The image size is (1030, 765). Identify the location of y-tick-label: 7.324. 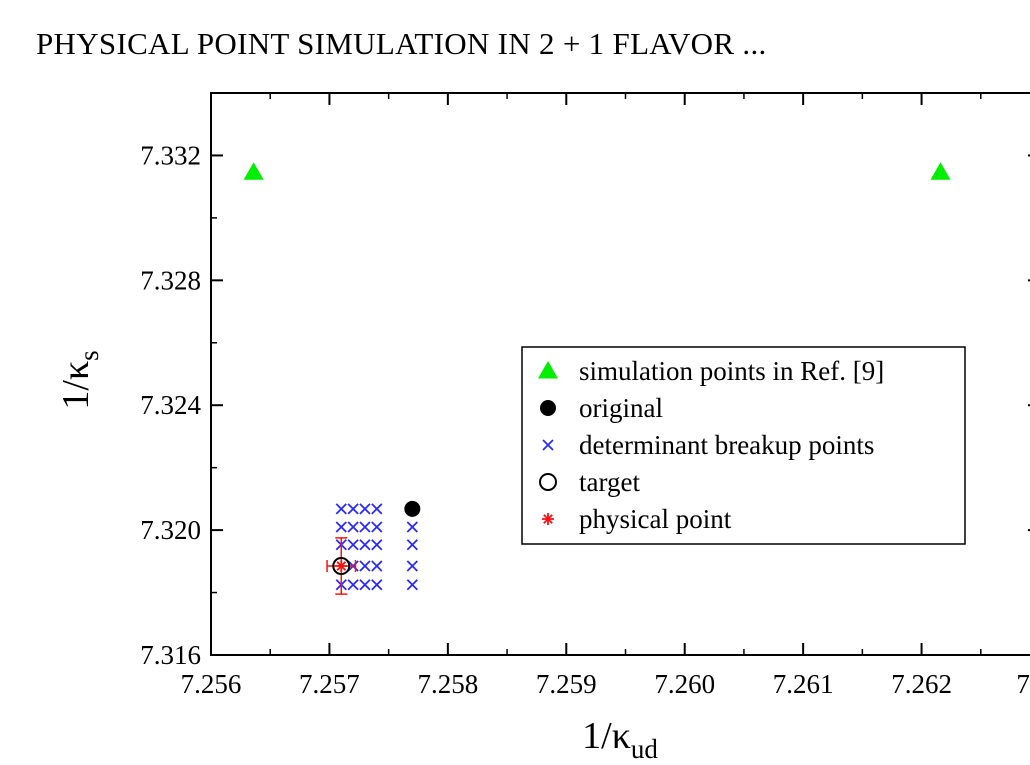
(170, 405).